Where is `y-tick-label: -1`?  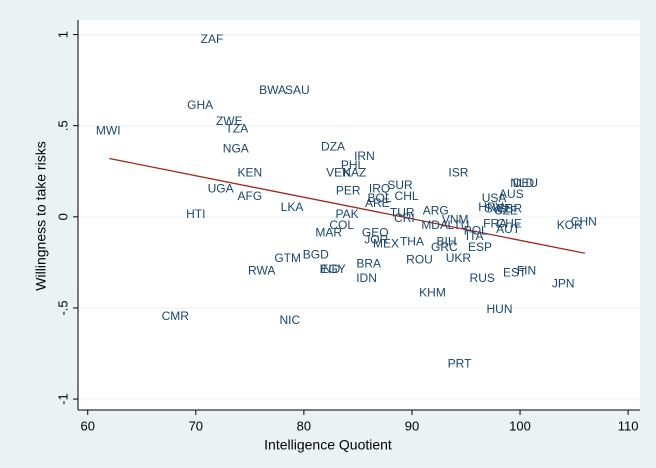
y-tick-label: -1 is located at coordinates (62, 399).